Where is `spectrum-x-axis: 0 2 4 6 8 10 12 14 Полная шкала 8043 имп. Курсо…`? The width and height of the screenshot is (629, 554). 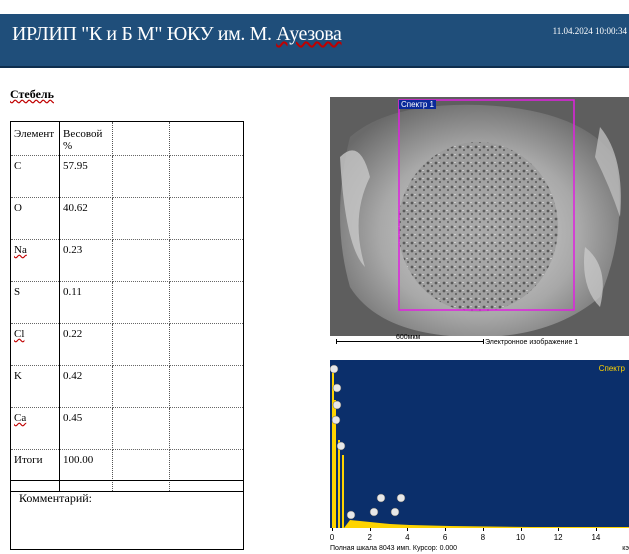 spectrum-x-axis: 0 2 4 6 8 10 12 14 Полная шкала 8043 имп. Курсо… is located at coordinates (479, 541).